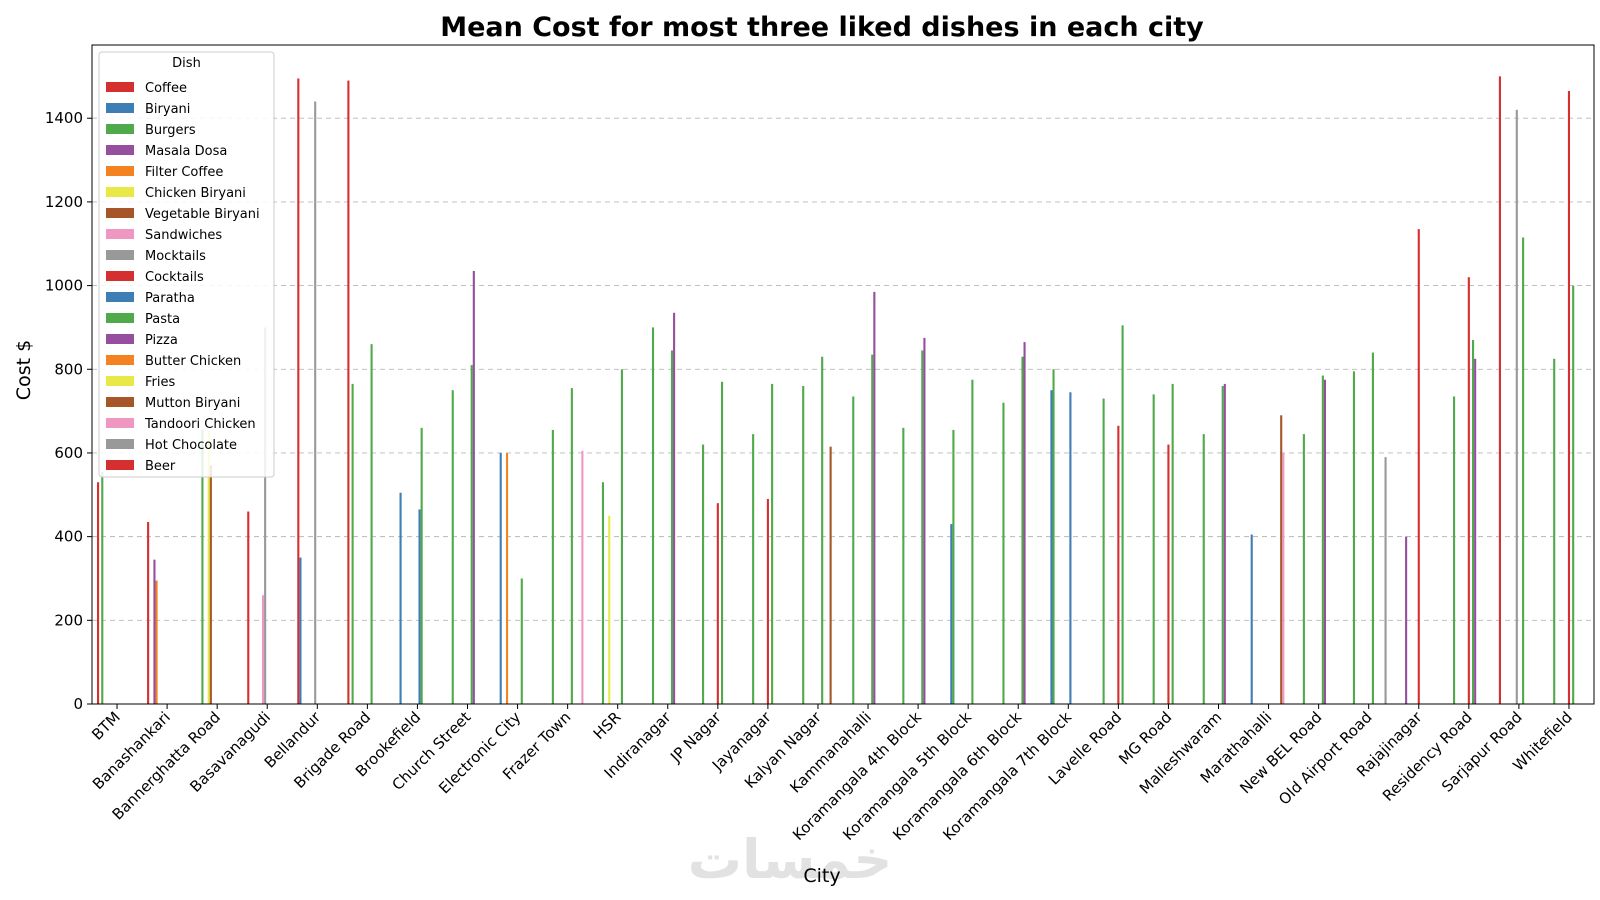 The height and width of the screenshot is (900, 1600). I want to click on legend-label: Beer, so click(160, 466).